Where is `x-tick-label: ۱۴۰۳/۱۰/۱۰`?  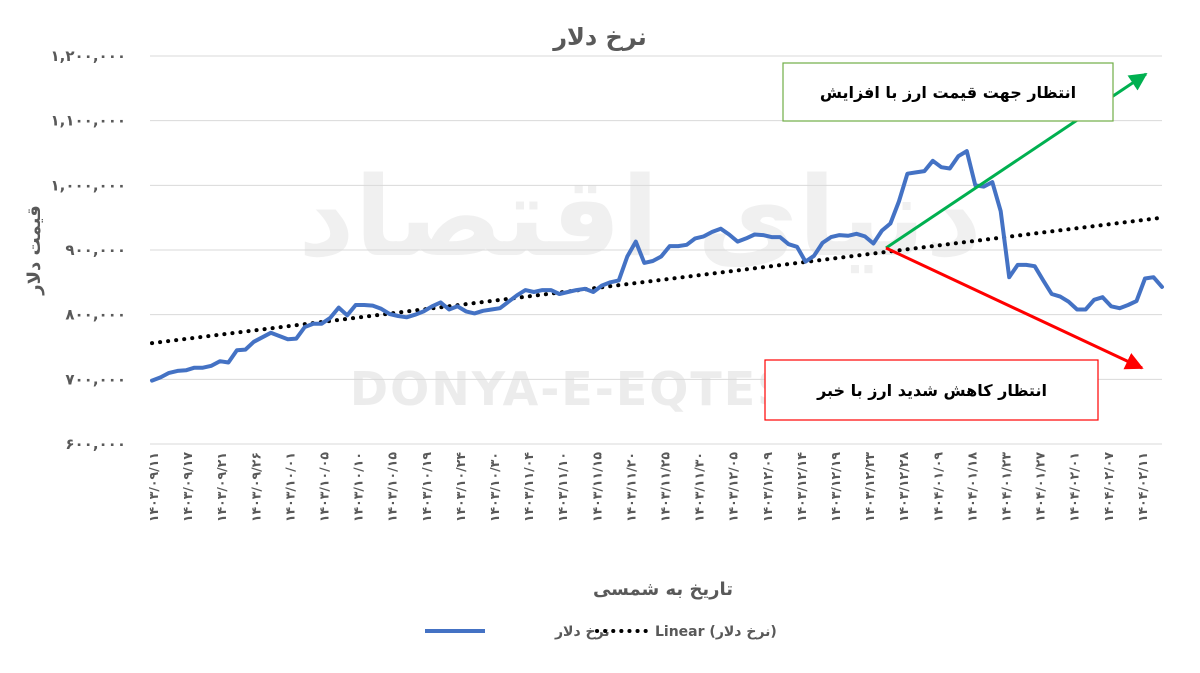 x-tick-label: ۱۴۰۳/۱۰/۱۰ is located at coordinates (358, 487).